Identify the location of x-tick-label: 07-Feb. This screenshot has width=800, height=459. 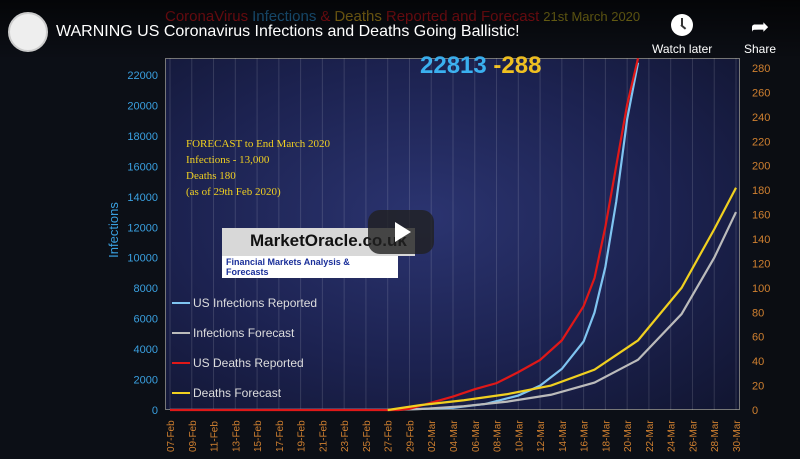
(171, 436).